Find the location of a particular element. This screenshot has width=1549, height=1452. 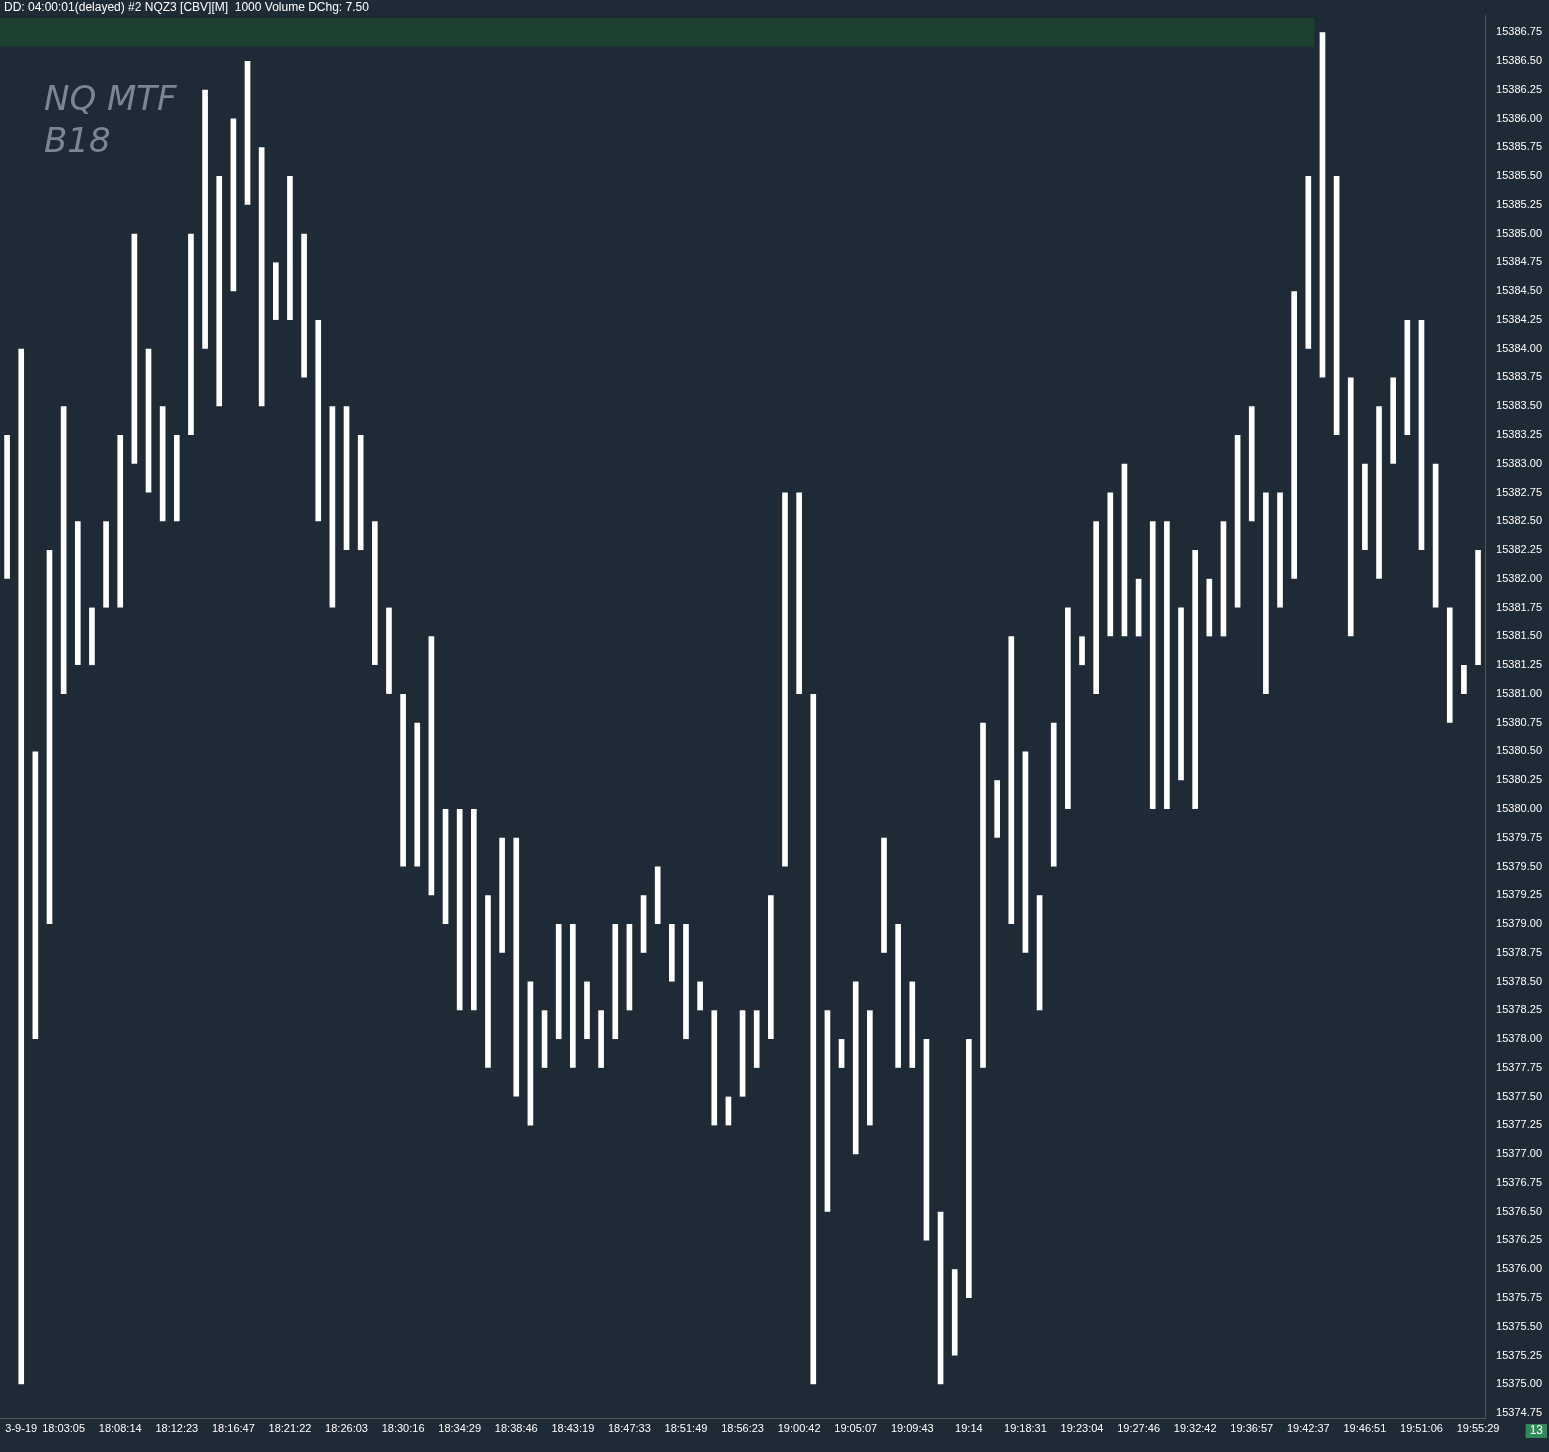

y-tick-label: 15381.75 is located at coordinates (1519, 606).